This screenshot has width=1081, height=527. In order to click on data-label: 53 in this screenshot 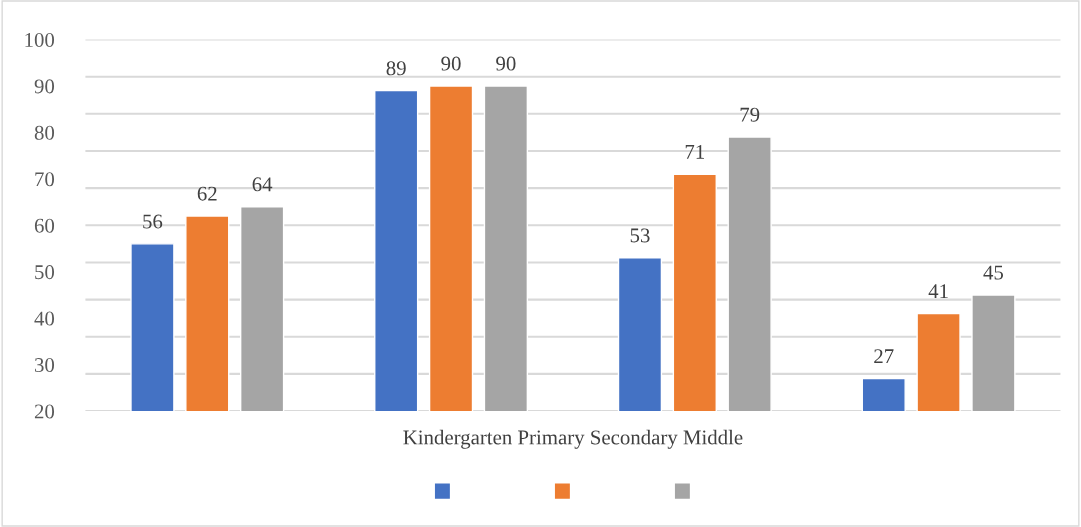, I will do `click(640, 235)`.